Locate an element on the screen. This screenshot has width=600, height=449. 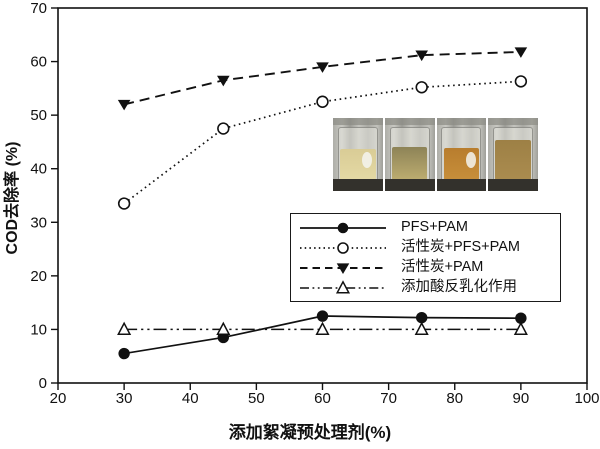
legend-item-1: PFS+PAM is located at coordinates (427, 227).